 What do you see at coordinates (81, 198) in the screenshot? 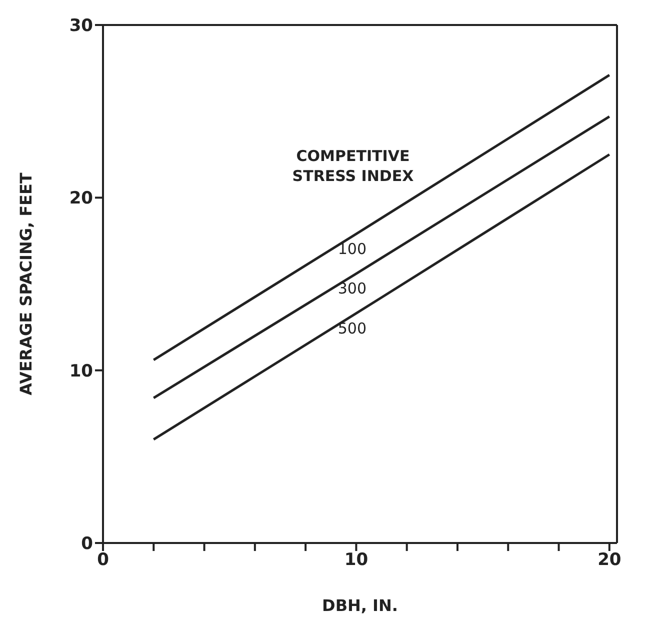
I see `y-tick-label: 20` at bounding box center [81, 198].